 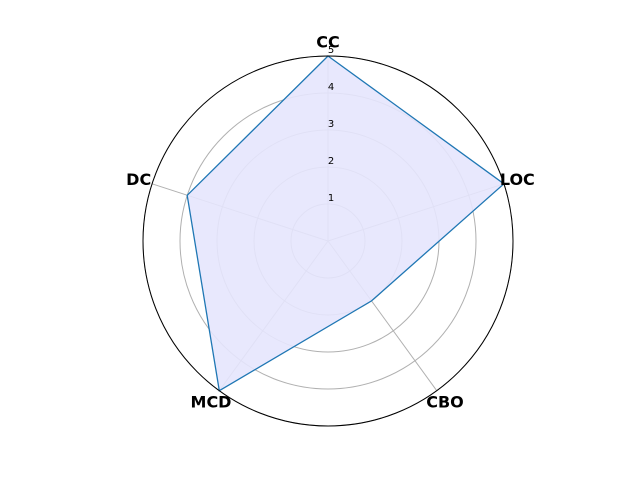 What do you see at coordinates (211, 402) in the screenshot?
I see `axis-label-mcd: MCD` at bounding box center [211, 402].